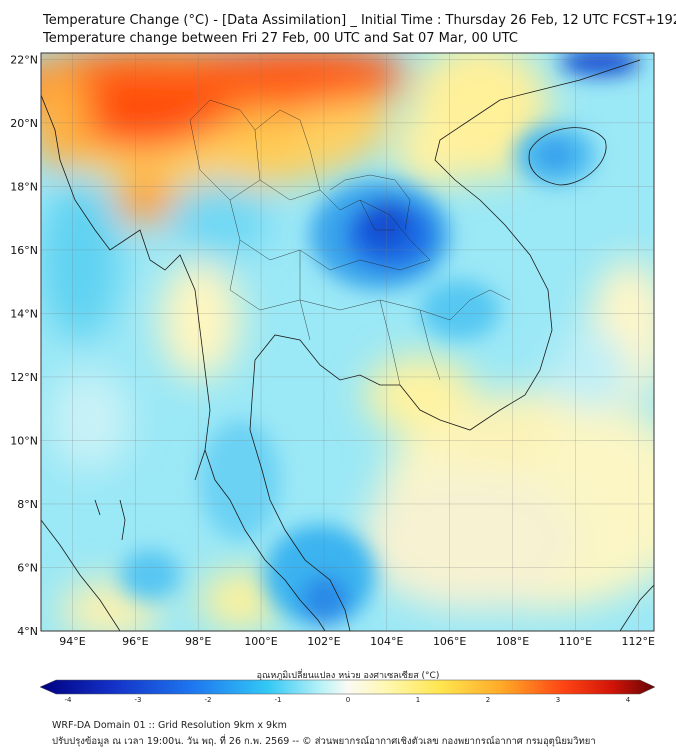  I want to click on lon-label: 100°E, so click(260, 641).